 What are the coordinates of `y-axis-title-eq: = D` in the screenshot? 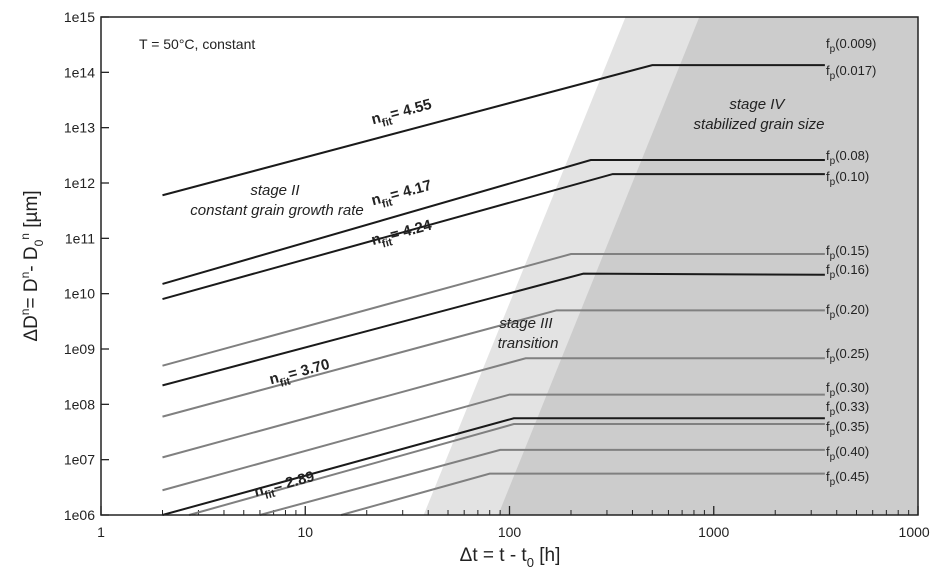 It's located at (31, 293).